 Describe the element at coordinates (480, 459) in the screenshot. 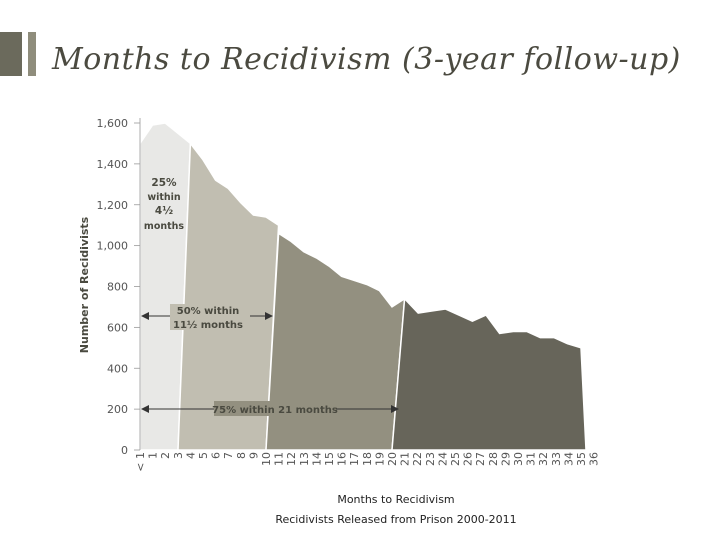

I see `x-tick-label: 27` at that location.